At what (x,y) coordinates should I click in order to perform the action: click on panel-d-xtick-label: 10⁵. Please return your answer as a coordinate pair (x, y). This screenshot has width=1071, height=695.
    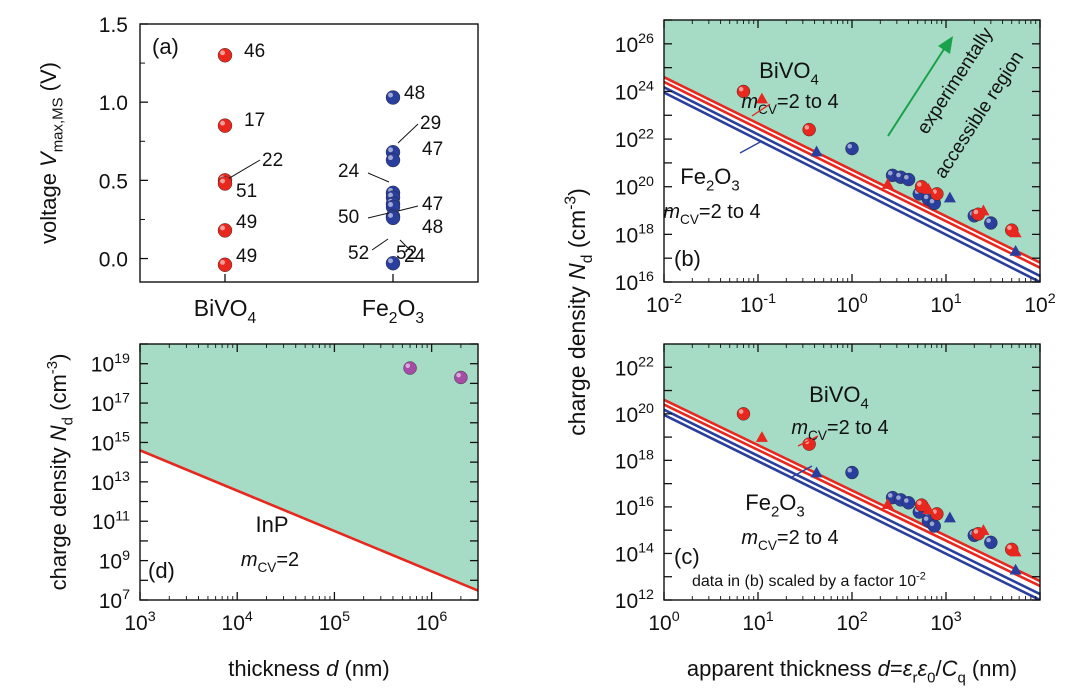
    Looking at the image, I should click on (334, 622).